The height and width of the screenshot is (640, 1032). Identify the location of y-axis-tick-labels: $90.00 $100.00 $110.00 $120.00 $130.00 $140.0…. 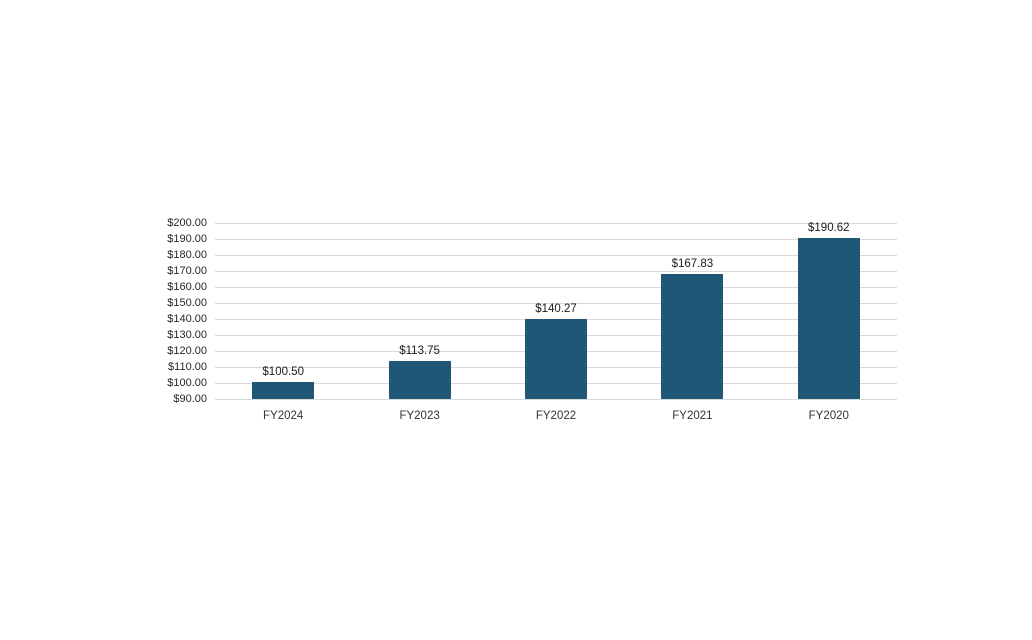
(173, 311).